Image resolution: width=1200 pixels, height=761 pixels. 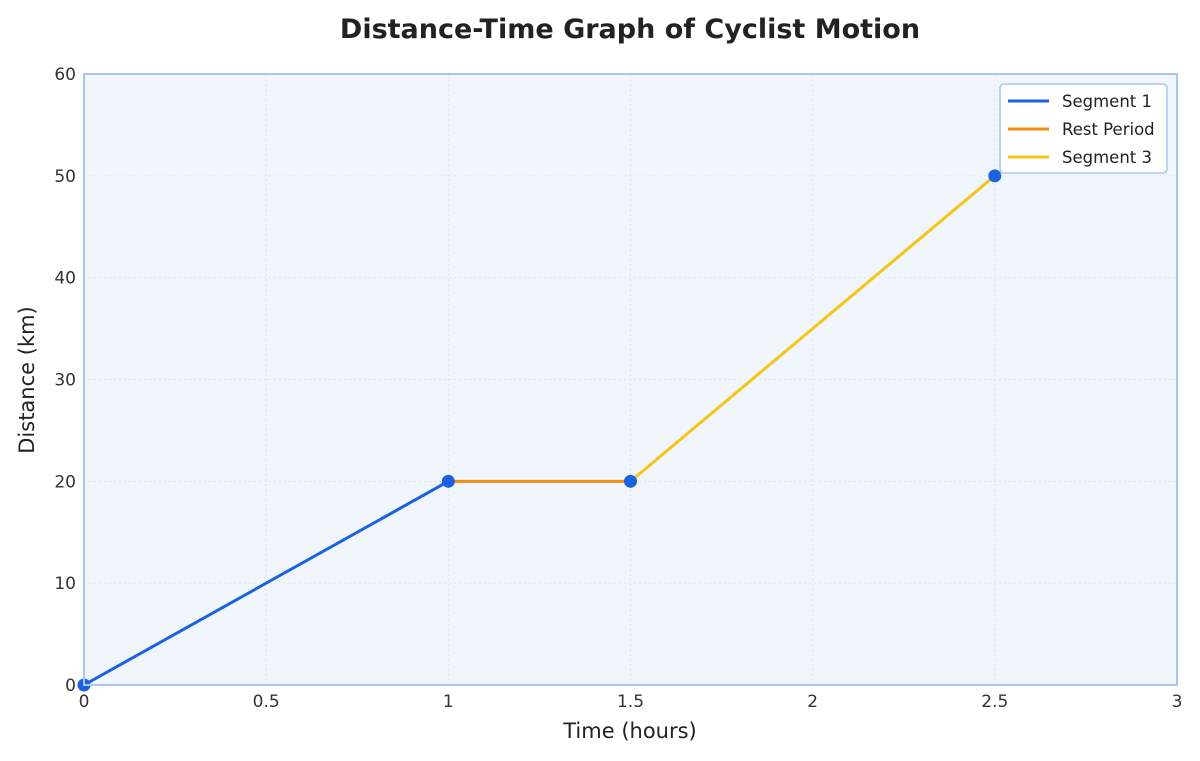 I want to click on x-tick-label: 2.5, so click(x=994, y=702).